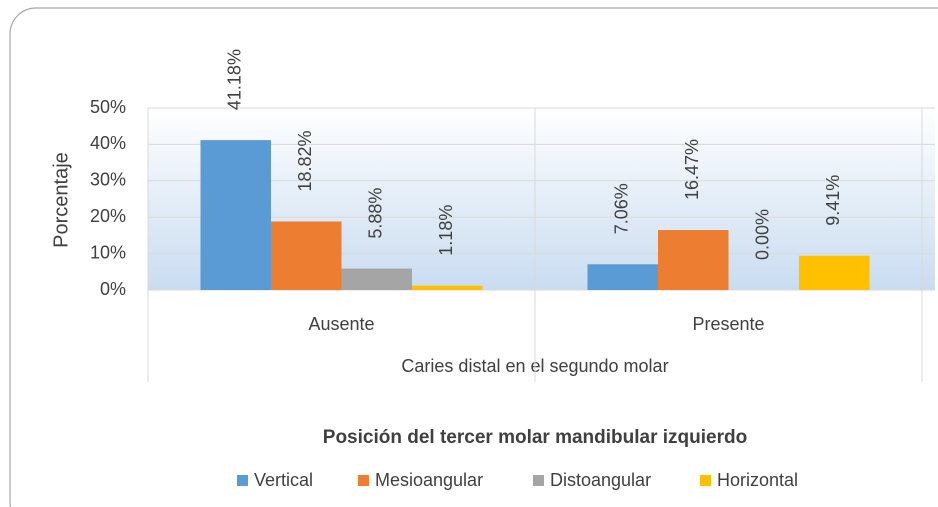 Image resolution: width=938 pixels, height=507 pixels. What do you see at coordinates (235, 79) in the screenshot?
I see `value-label: 41.18%` at bounding box center [235, 79].